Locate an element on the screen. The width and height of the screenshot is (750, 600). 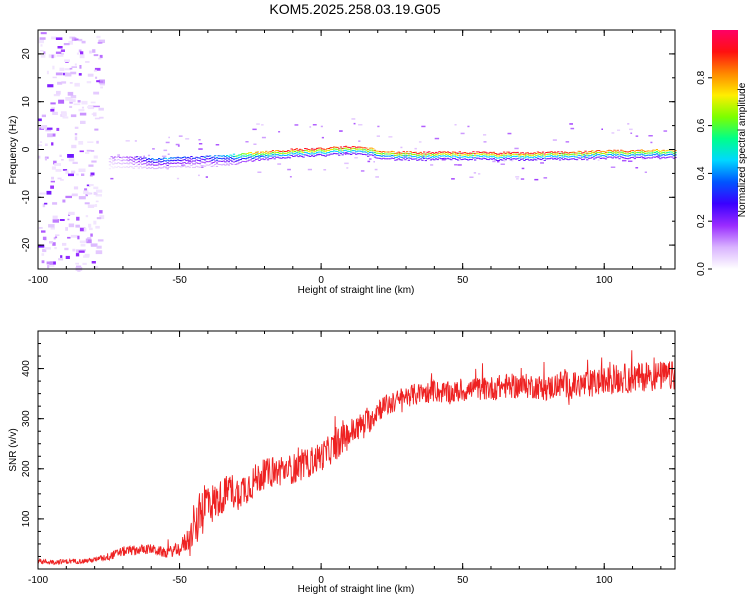
y-tick-label: -10 is located at coordinates (26, 197).